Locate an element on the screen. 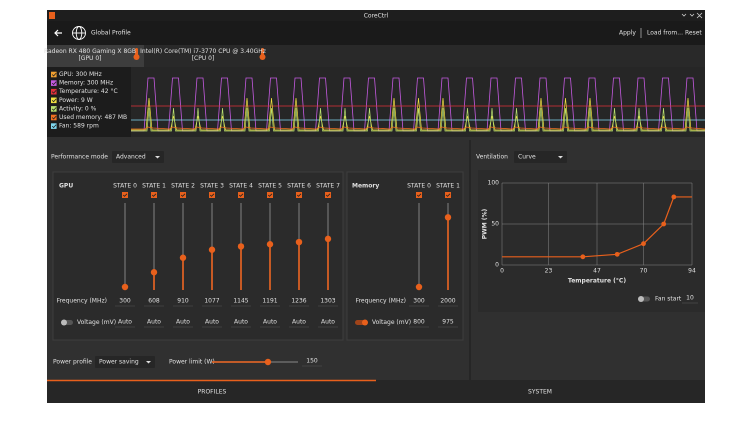  frequency-value: 608 is located at coordinates (154, 301).